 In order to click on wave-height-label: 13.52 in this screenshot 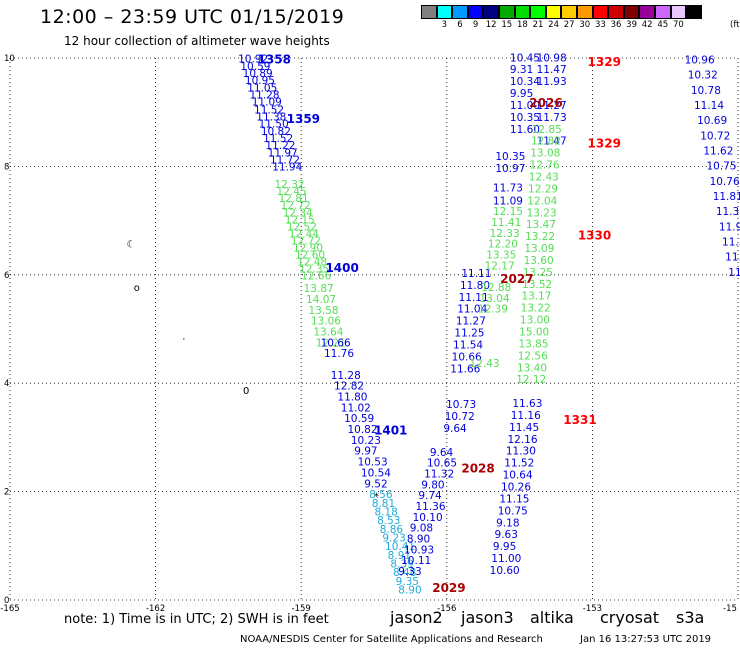, I will do `click(537, 285)`.